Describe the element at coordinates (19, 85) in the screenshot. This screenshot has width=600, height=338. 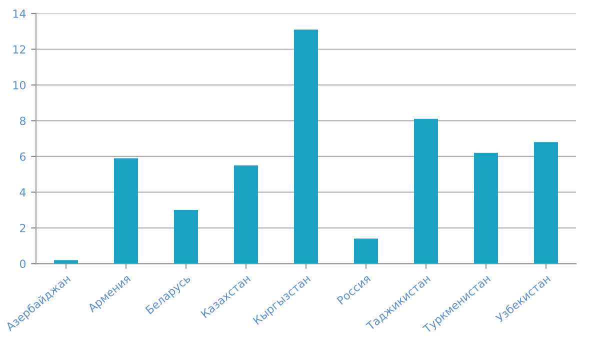
I see `y-tick-label: 10` at that location.